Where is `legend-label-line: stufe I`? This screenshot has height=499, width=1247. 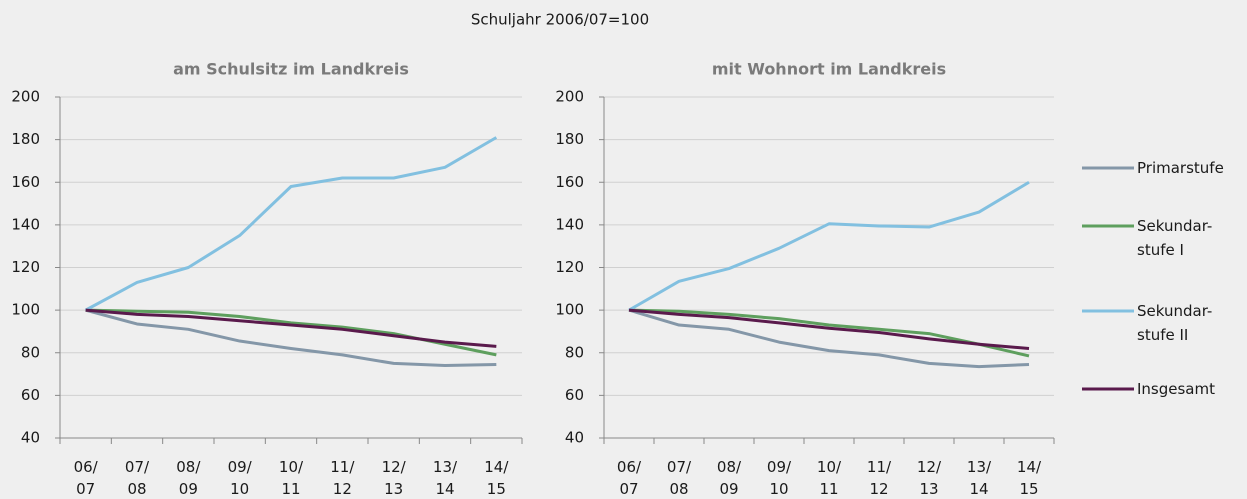 legend-label-line: stufe I is located at coordinates (1160, 250).